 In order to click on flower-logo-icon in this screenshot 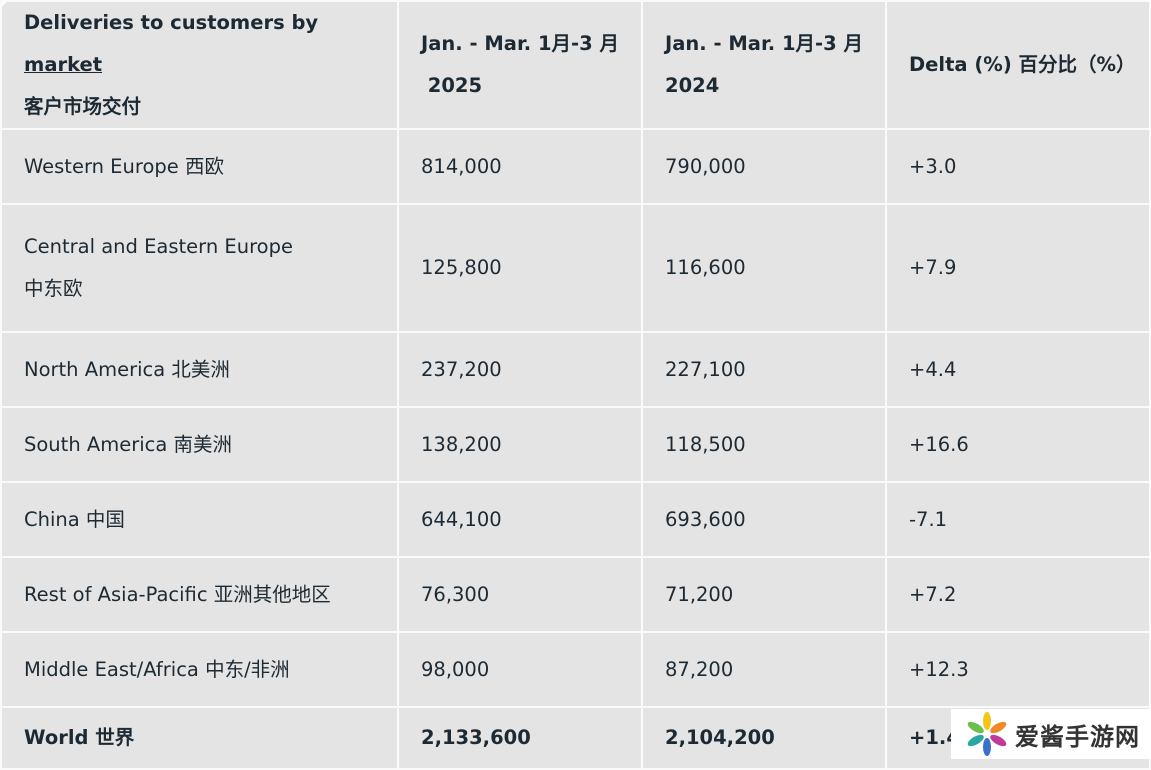, I will do `click(987, 734)`.